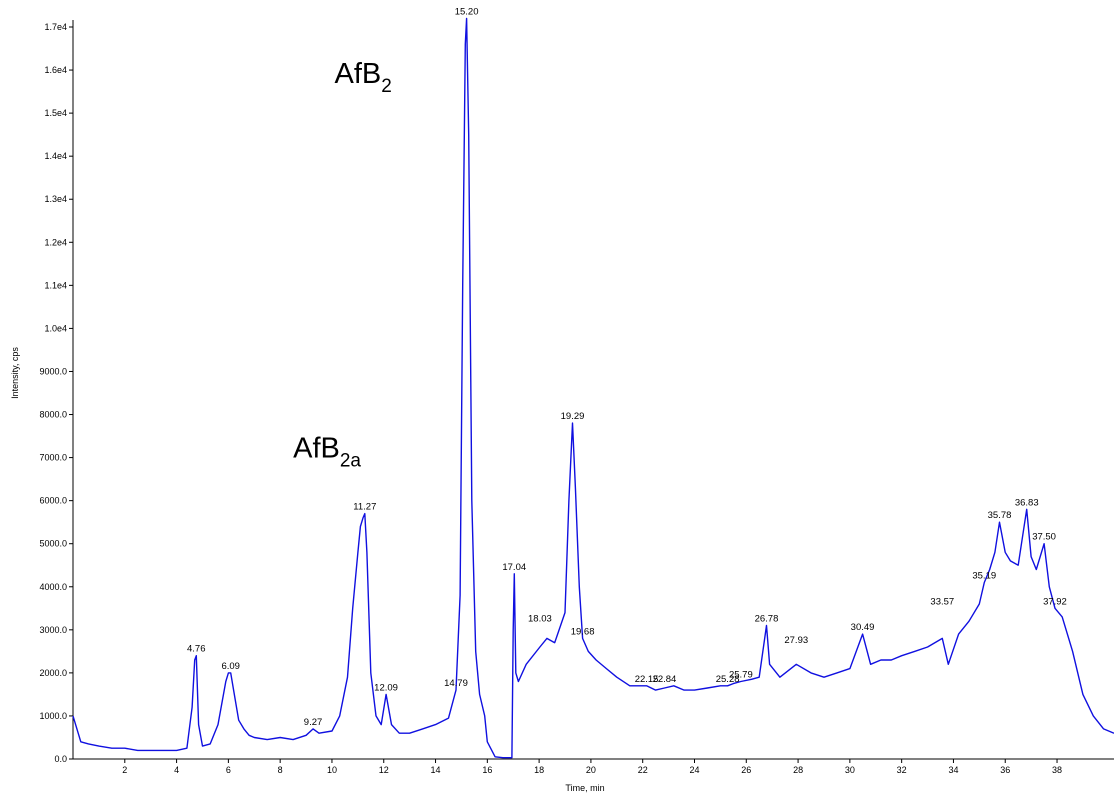 The image size is (1114, 796). Describe the element at coordinates (332, 770) in the screenshot. I see `x-tick-label: 10` at that location.